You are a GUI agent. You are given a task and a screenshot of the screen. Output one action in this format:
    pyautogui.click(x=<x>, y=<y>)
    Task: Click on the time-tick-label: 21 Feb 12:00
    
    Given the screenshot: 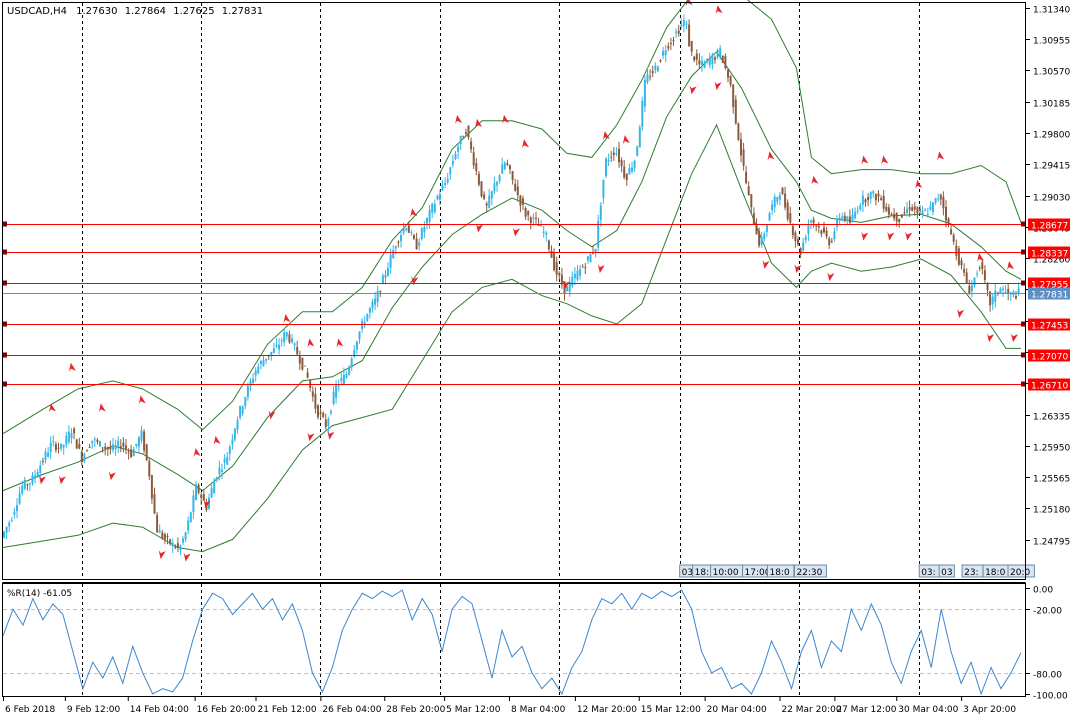 What is the action you would take?
    pyautogui.click(x=287, y=710)
    